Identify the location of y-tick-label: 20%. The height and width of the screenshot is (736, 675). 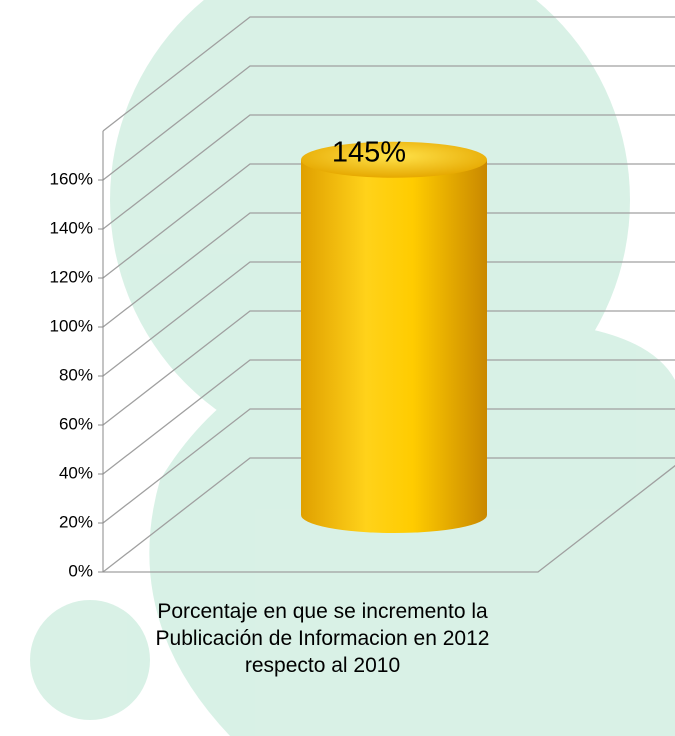
(76, 521).